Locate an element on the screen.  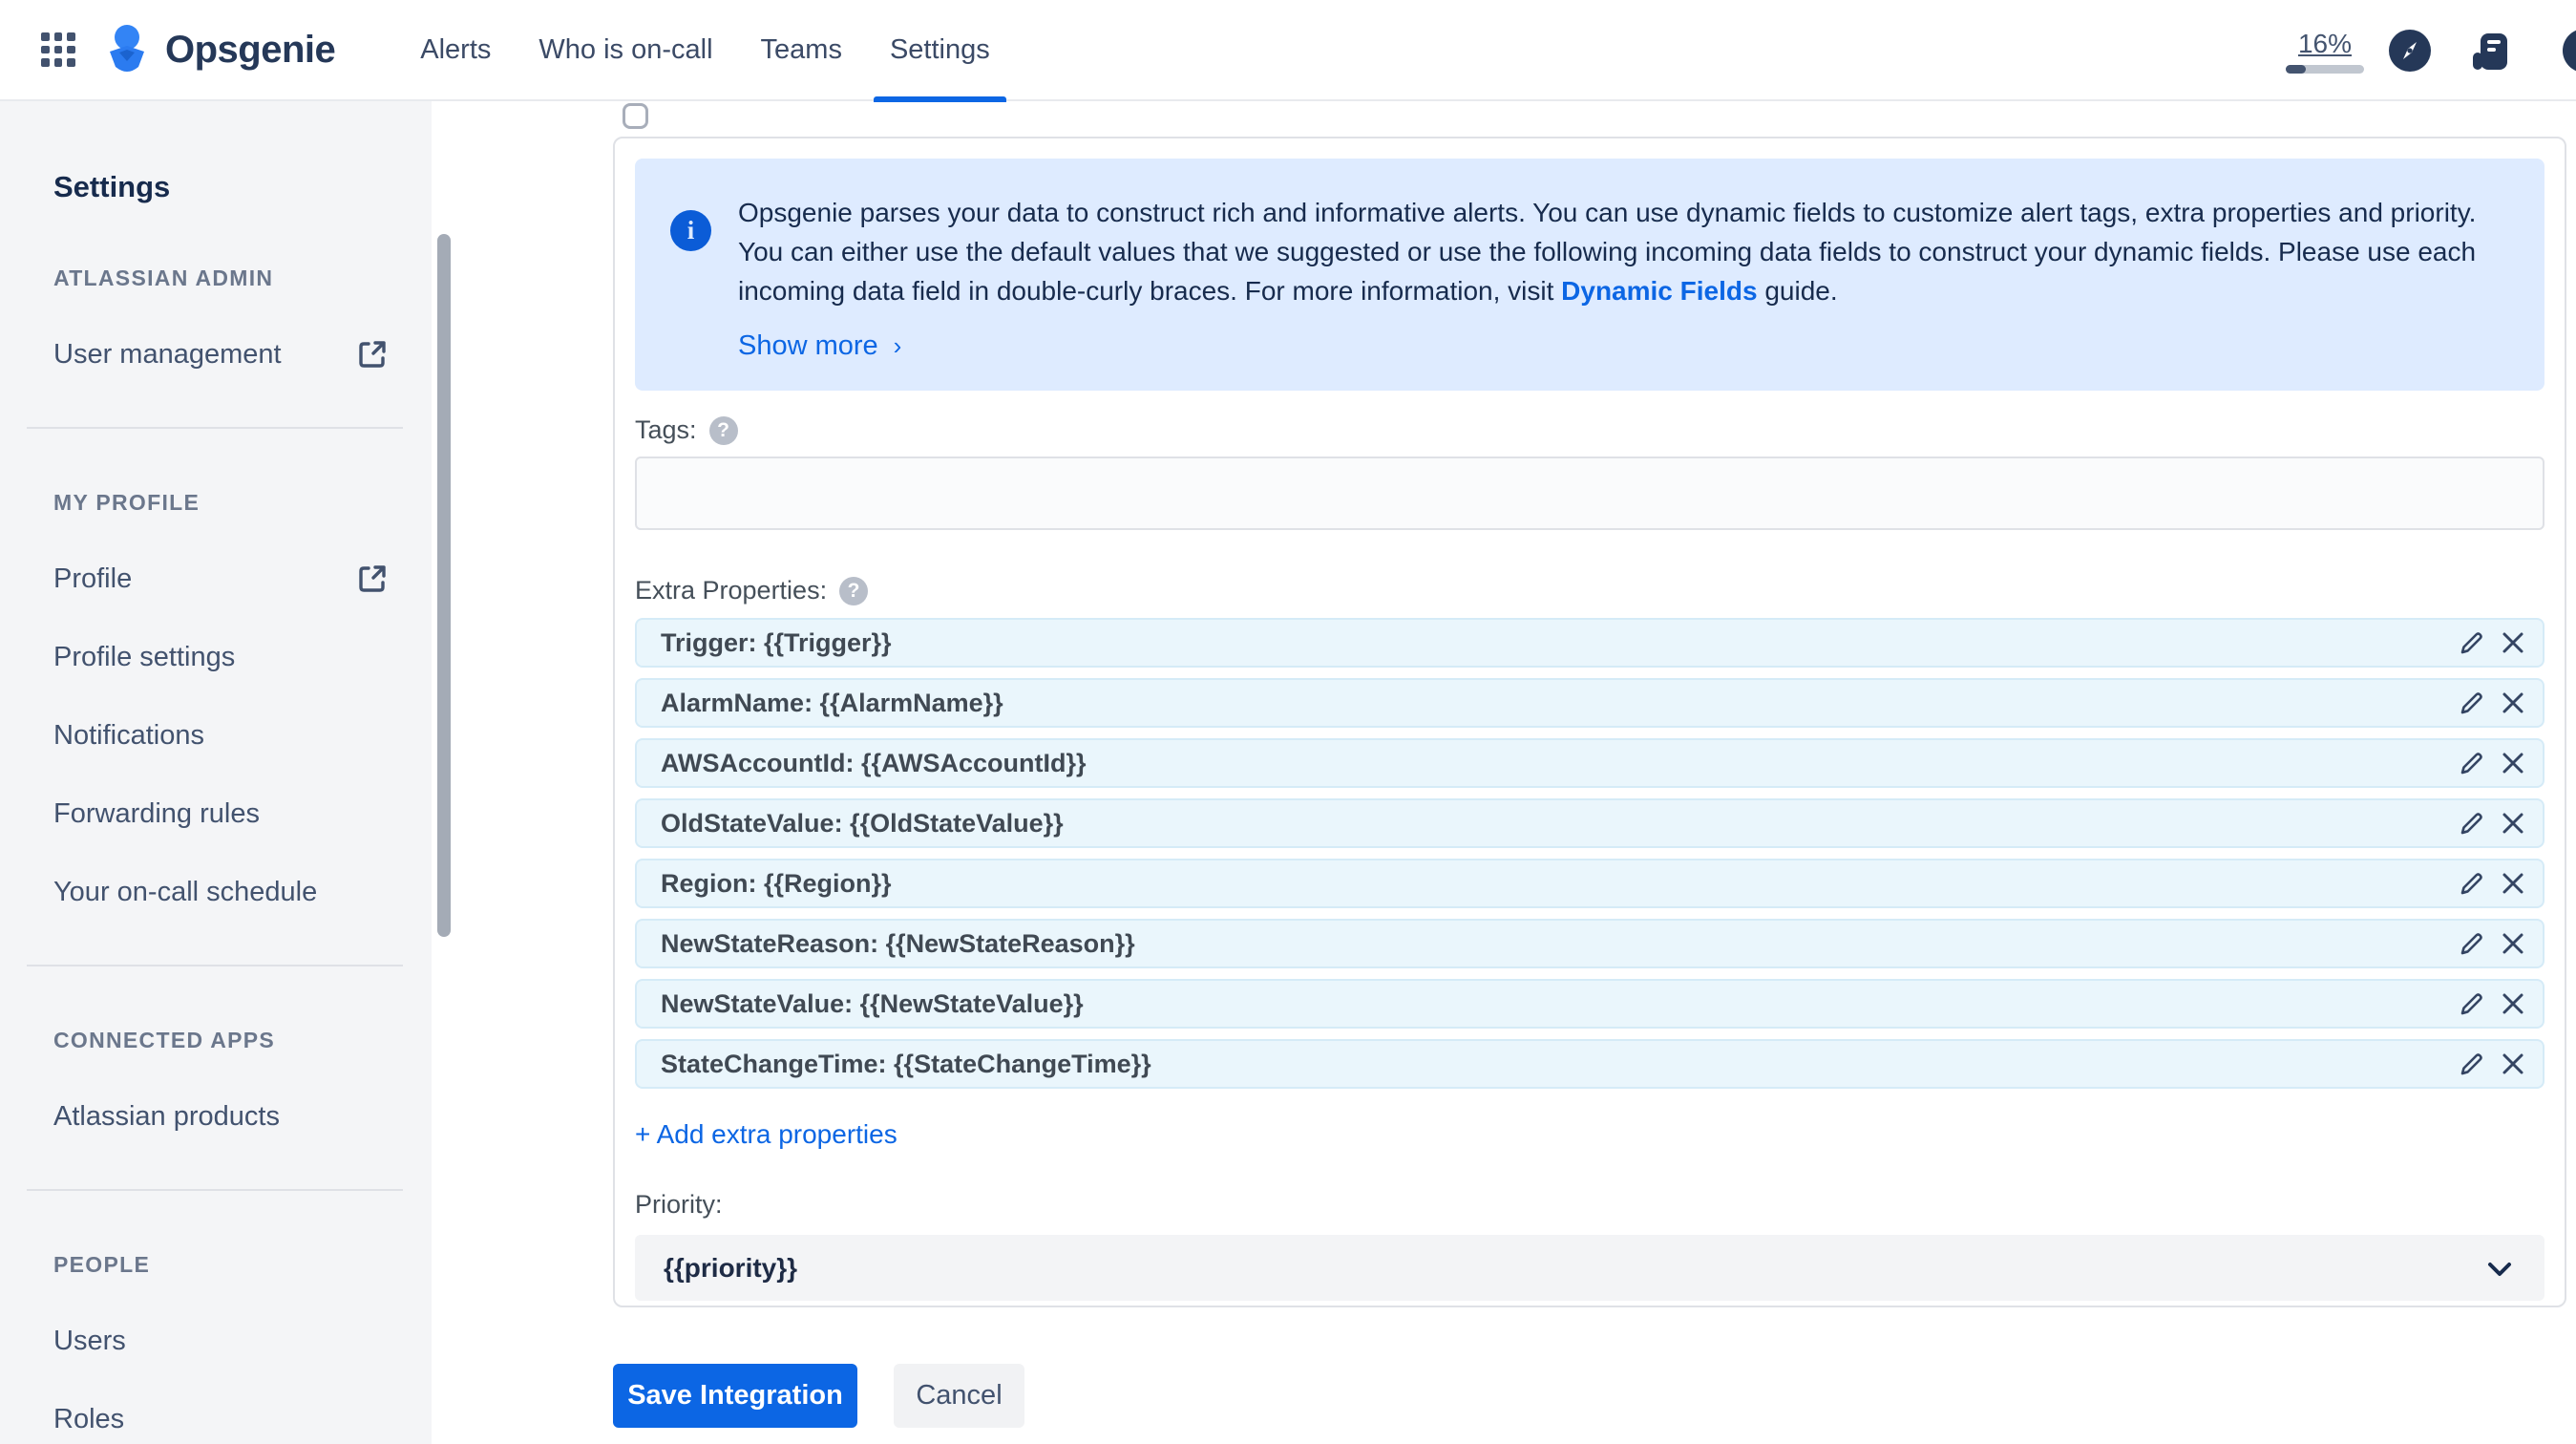
form-actions: Save Integration Cancel is located at coordinates (818, 1396).